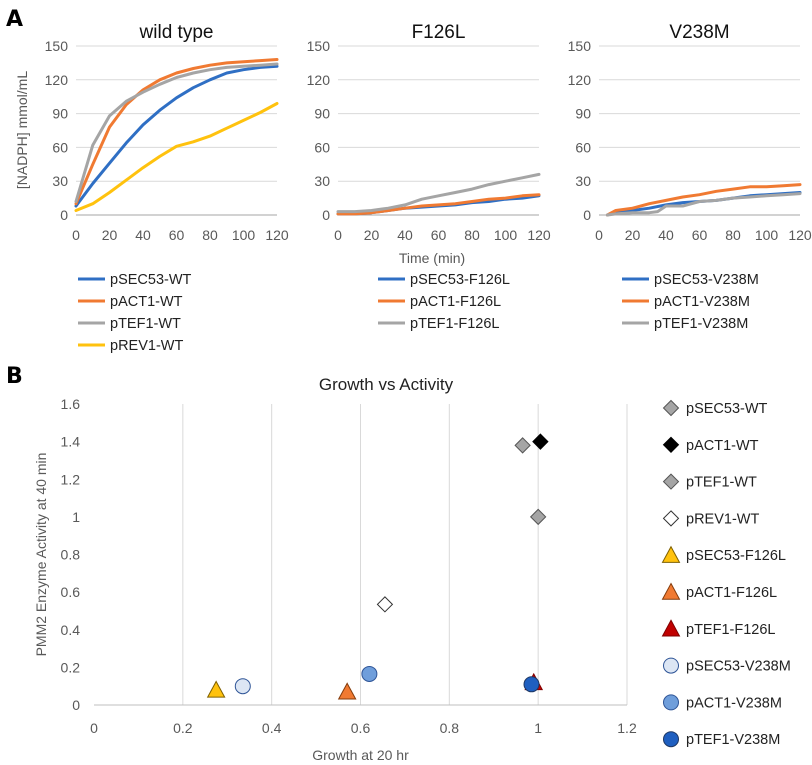  Describe the element at coordinates (361, 728) in the screenshot. I see `x-tick-label: 0.6` at that location.